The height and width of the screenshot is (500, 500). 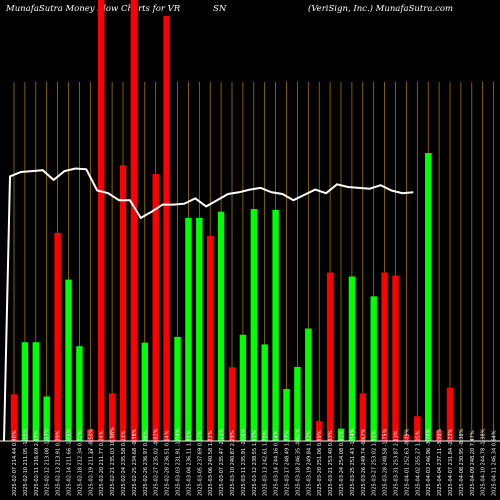 What do you see at coordinates (222, 462) in the screenshot?
I see `x-tick-label: 2025-03-07 235.47 -2.12%` at bounding box center [222, 462].